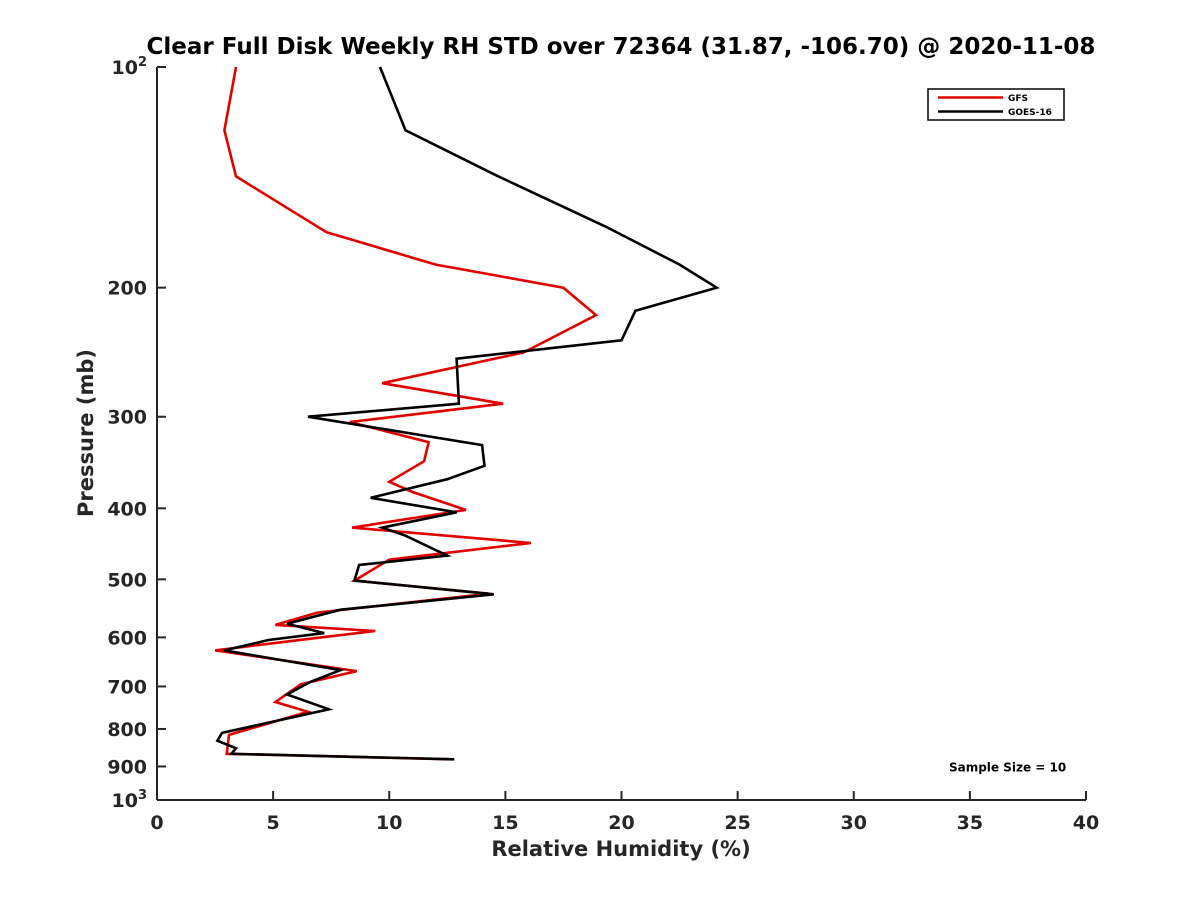 The height and width of the screenshot is (900, 1200). I want to click on x-tick-label: 20, so click(621, 823).